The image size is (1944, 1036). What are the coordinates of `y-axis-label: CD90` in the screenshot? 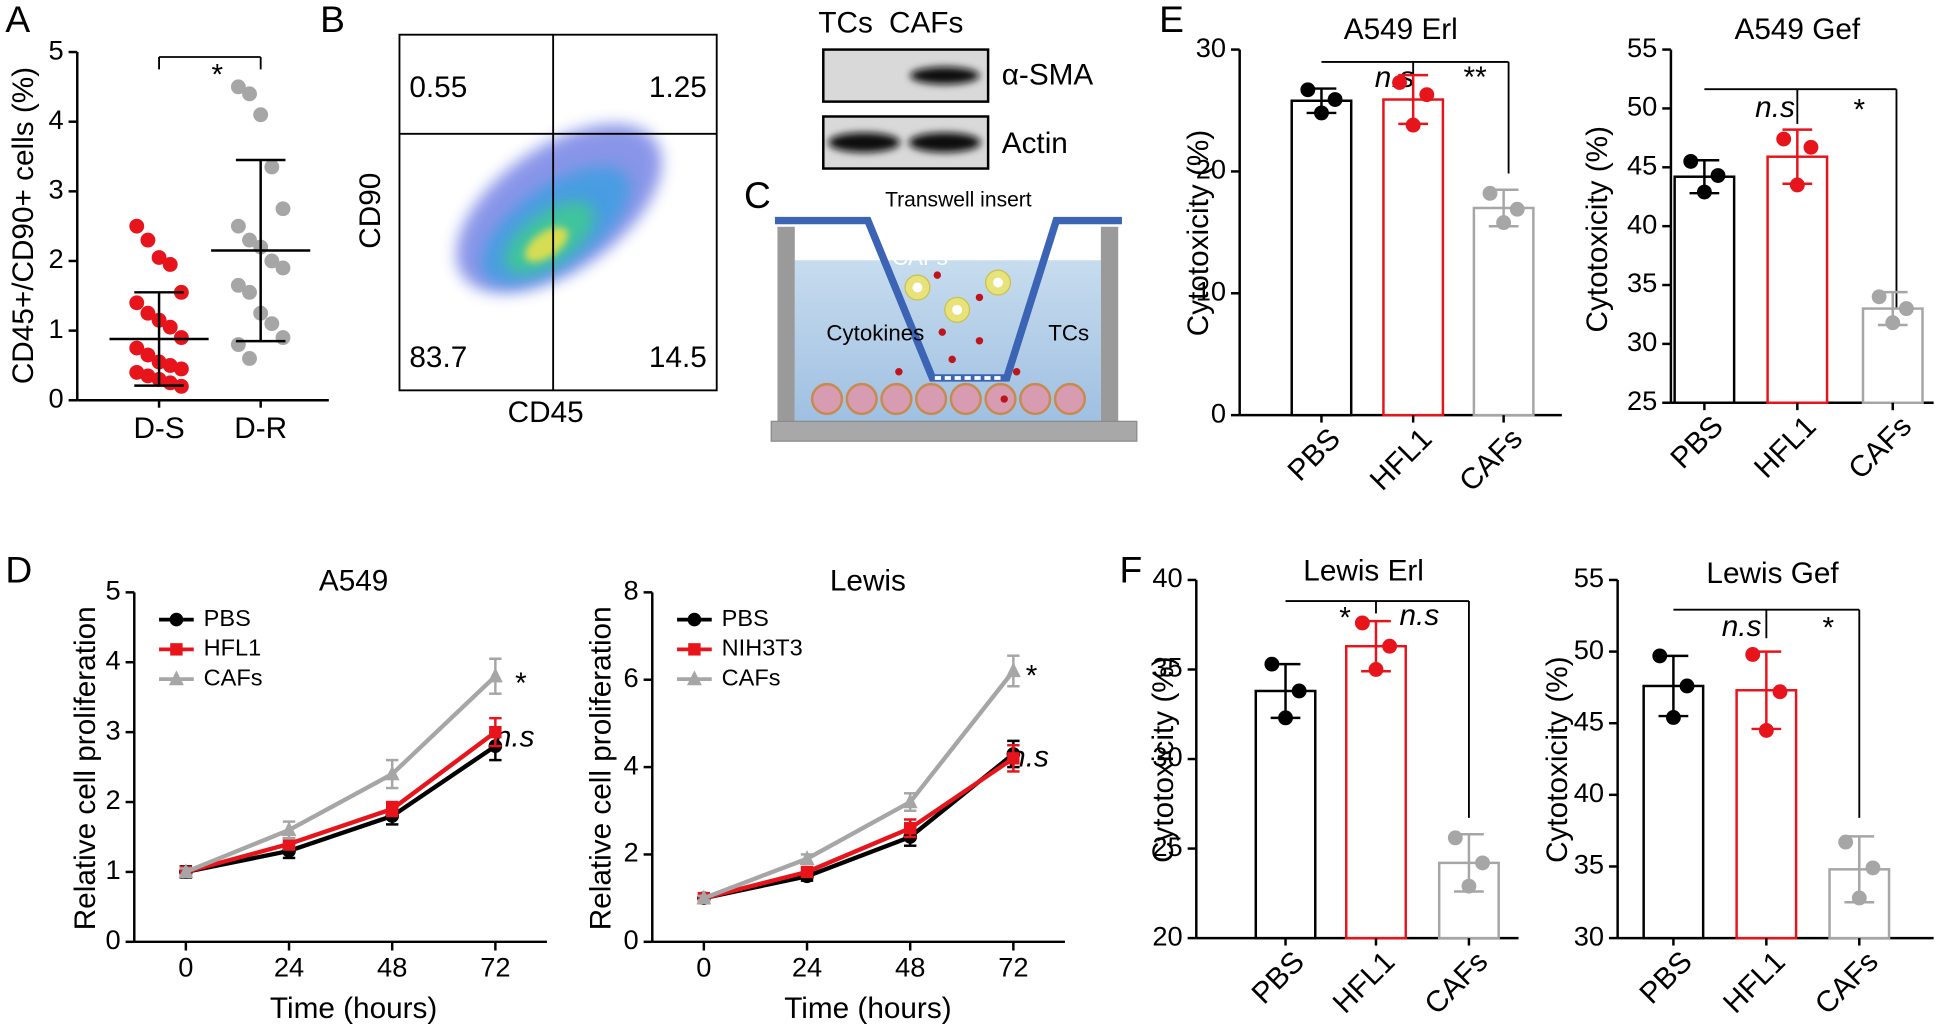 It's located at (370, 211).